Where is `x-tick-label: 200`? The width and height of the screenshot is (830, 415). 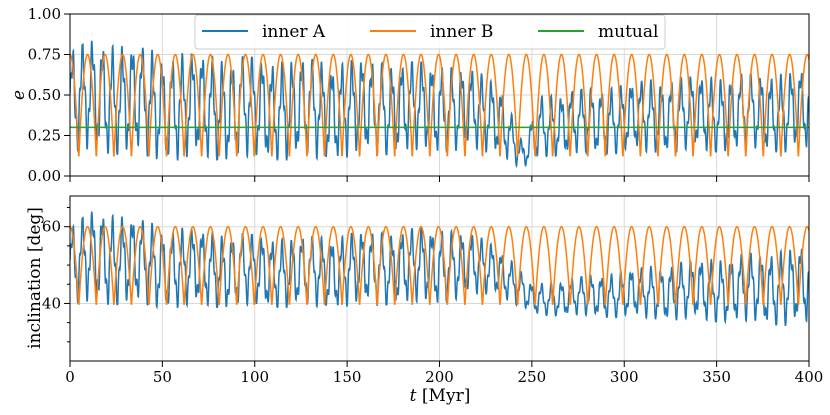 x-tick-label: 200 is located at coordinates (439, 377).